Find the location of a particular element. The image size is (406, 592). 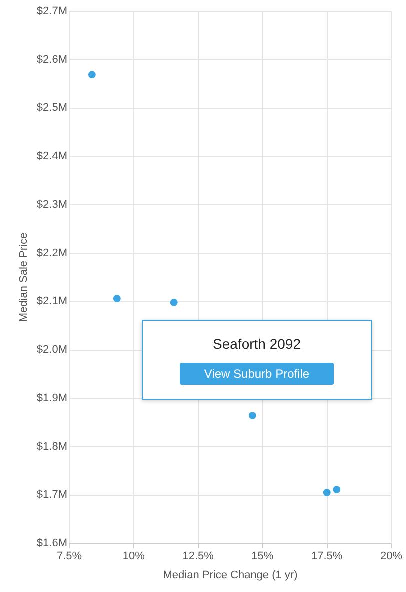

y-tick-label: $2.1M is located at coordinates (52, 302).